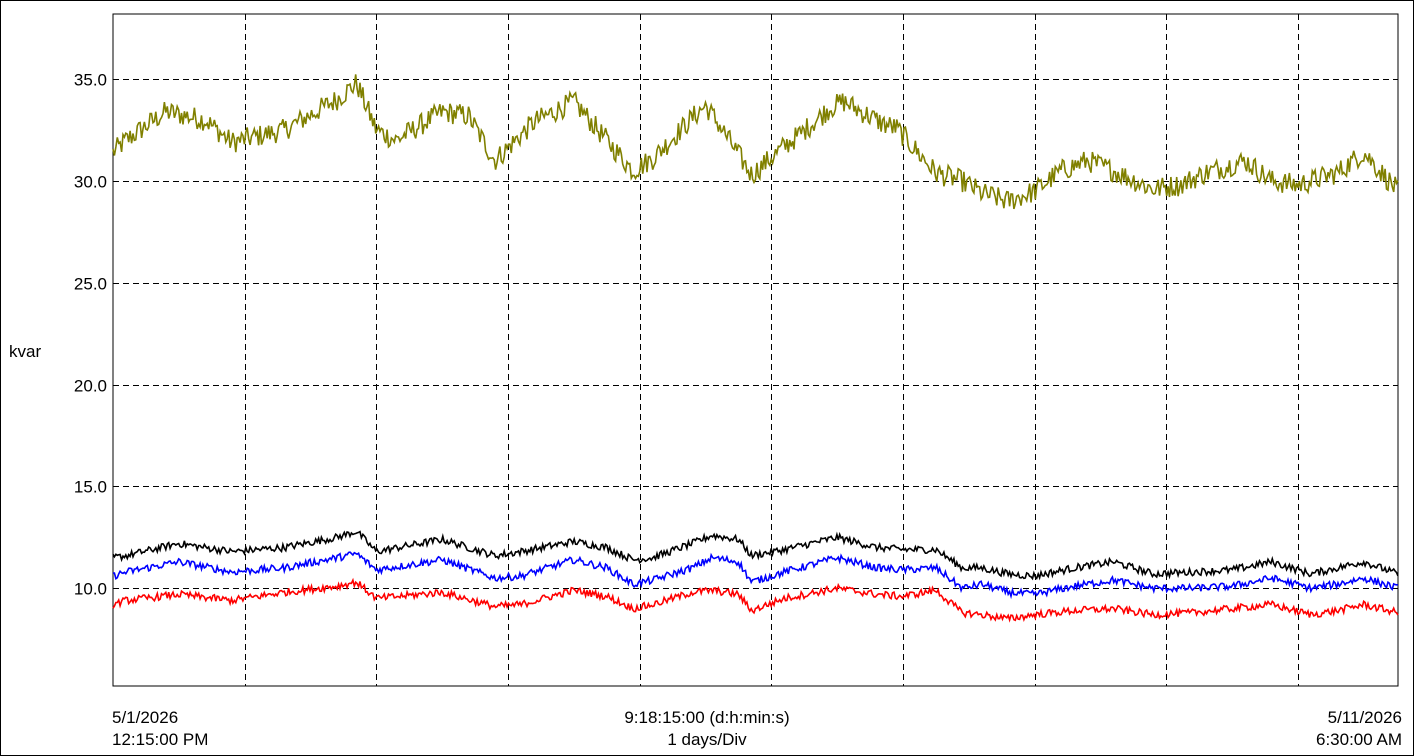 The image size is (1414, 756). What do you see at coordinates (25, 351) in the screenshot?
I see `y-axis-title: kvar` at bounding box center [25, 351].